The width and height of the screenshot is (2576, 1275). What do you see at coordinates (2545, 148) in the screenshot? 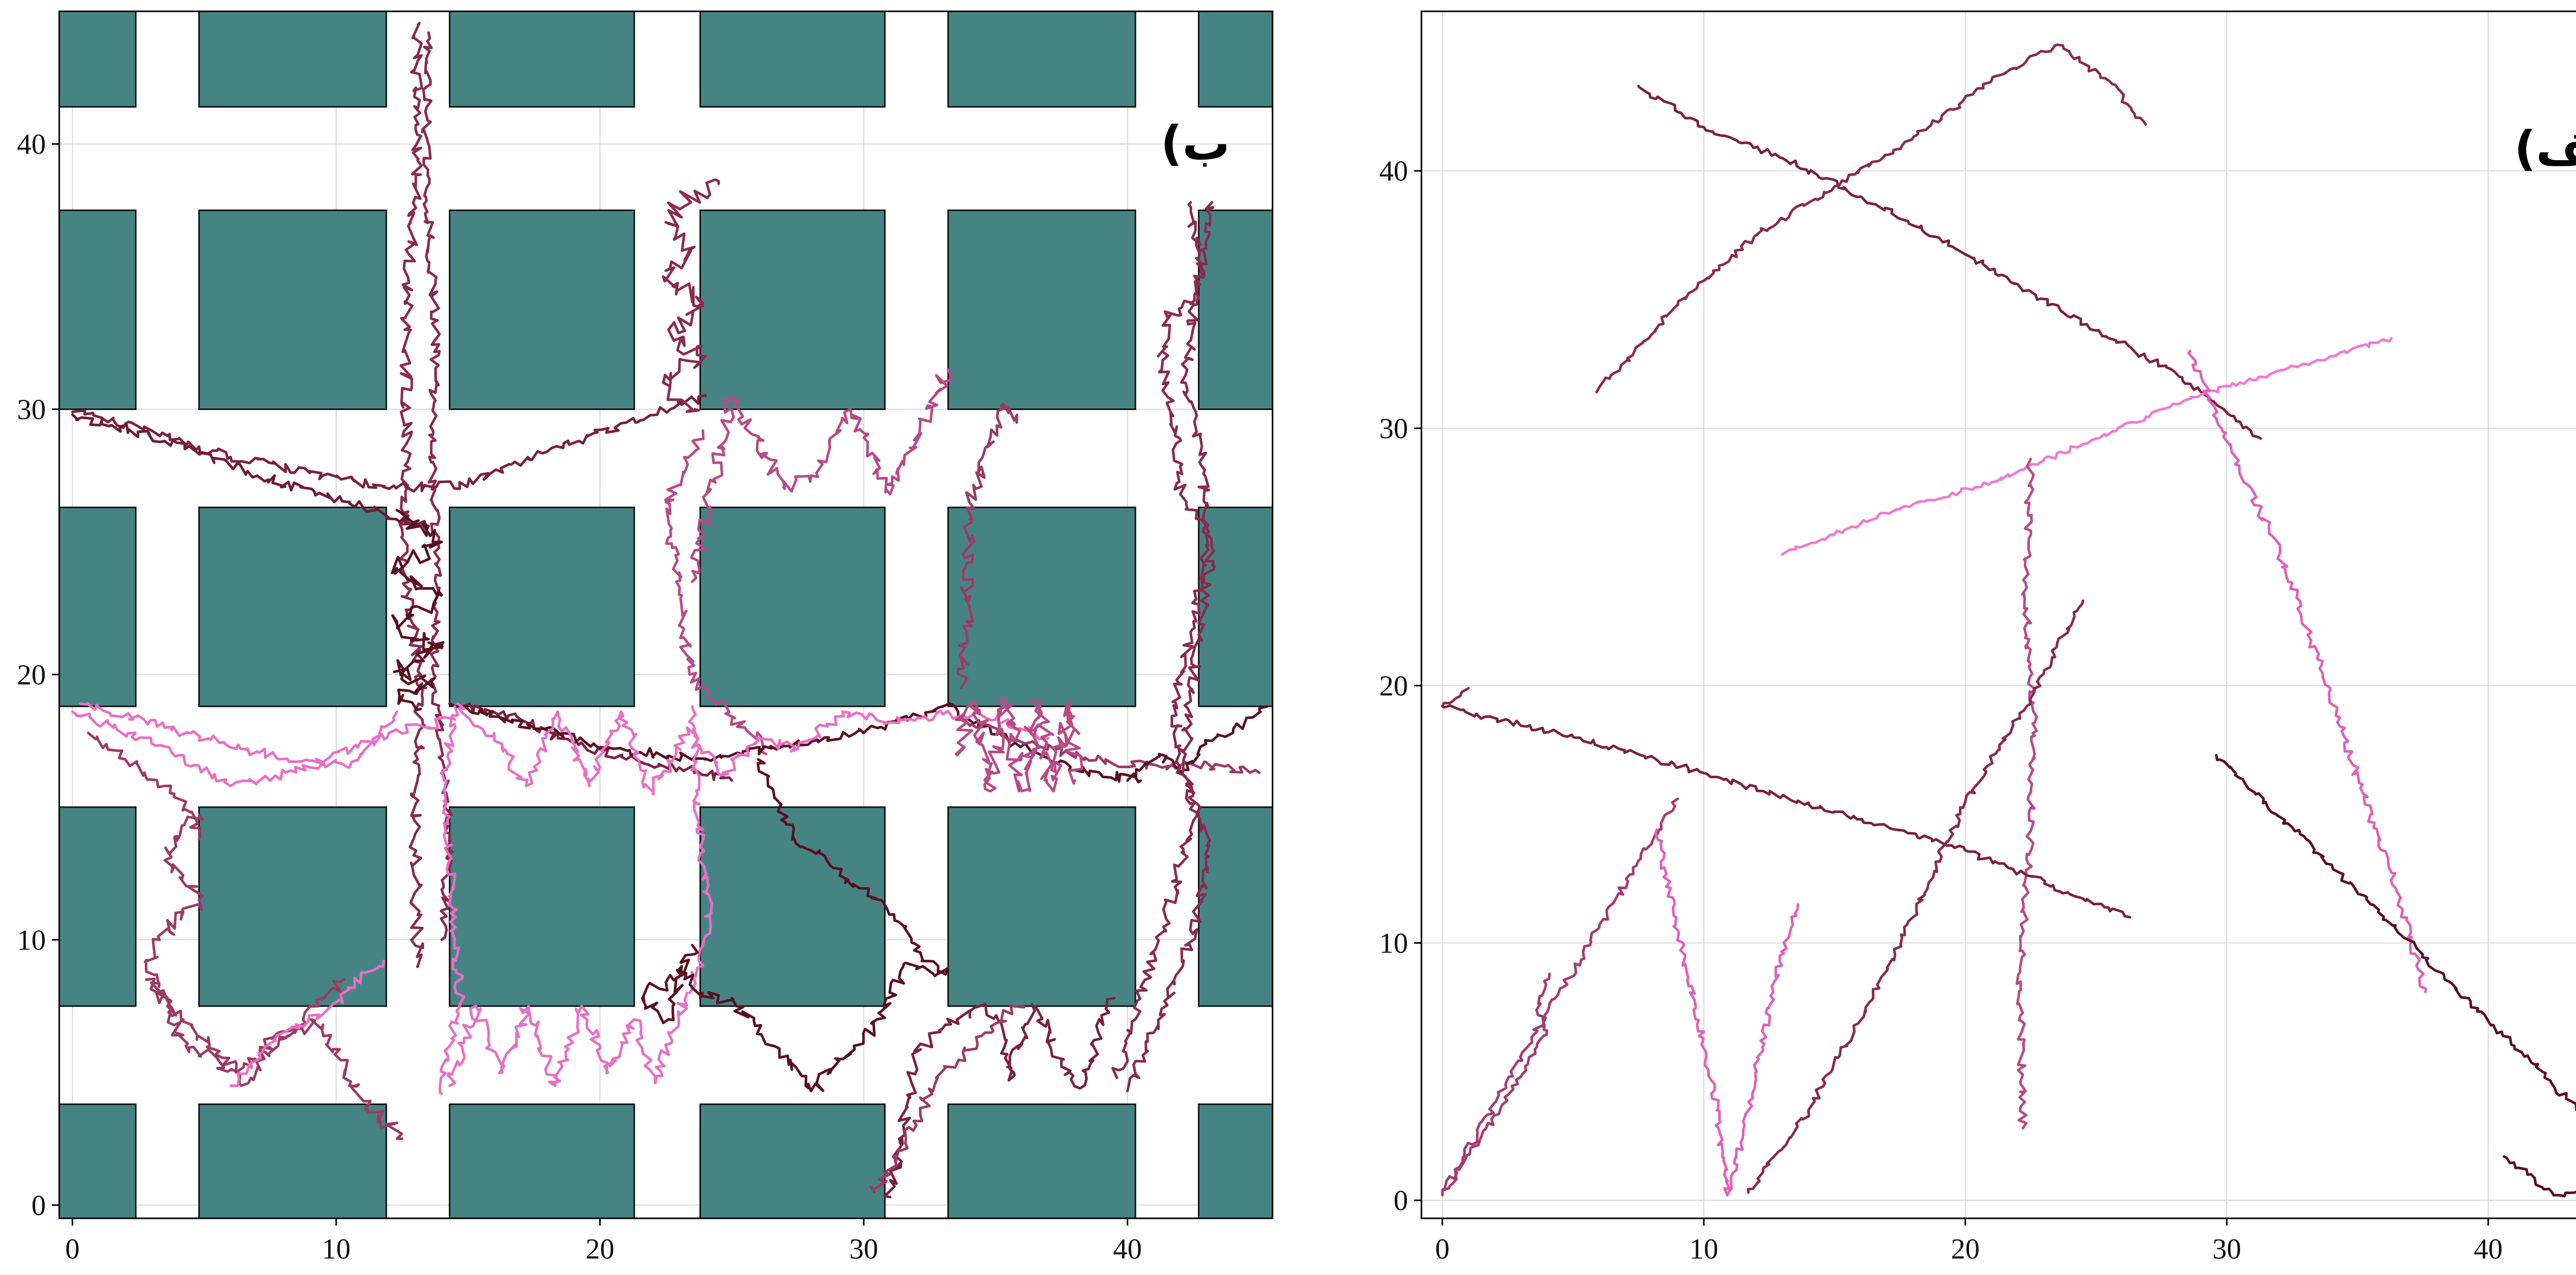
I see `panel-label: الف)` at bounding box center [2545, 148].